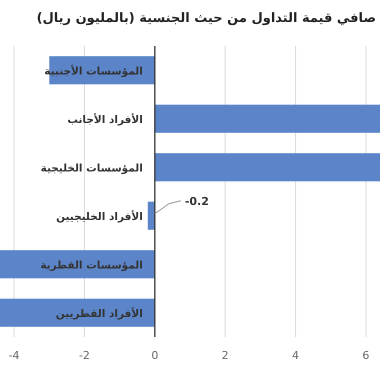 The height and width of the screenshot is (372, 380). I want to click on x-tick-label: 4, so click(296, 355).